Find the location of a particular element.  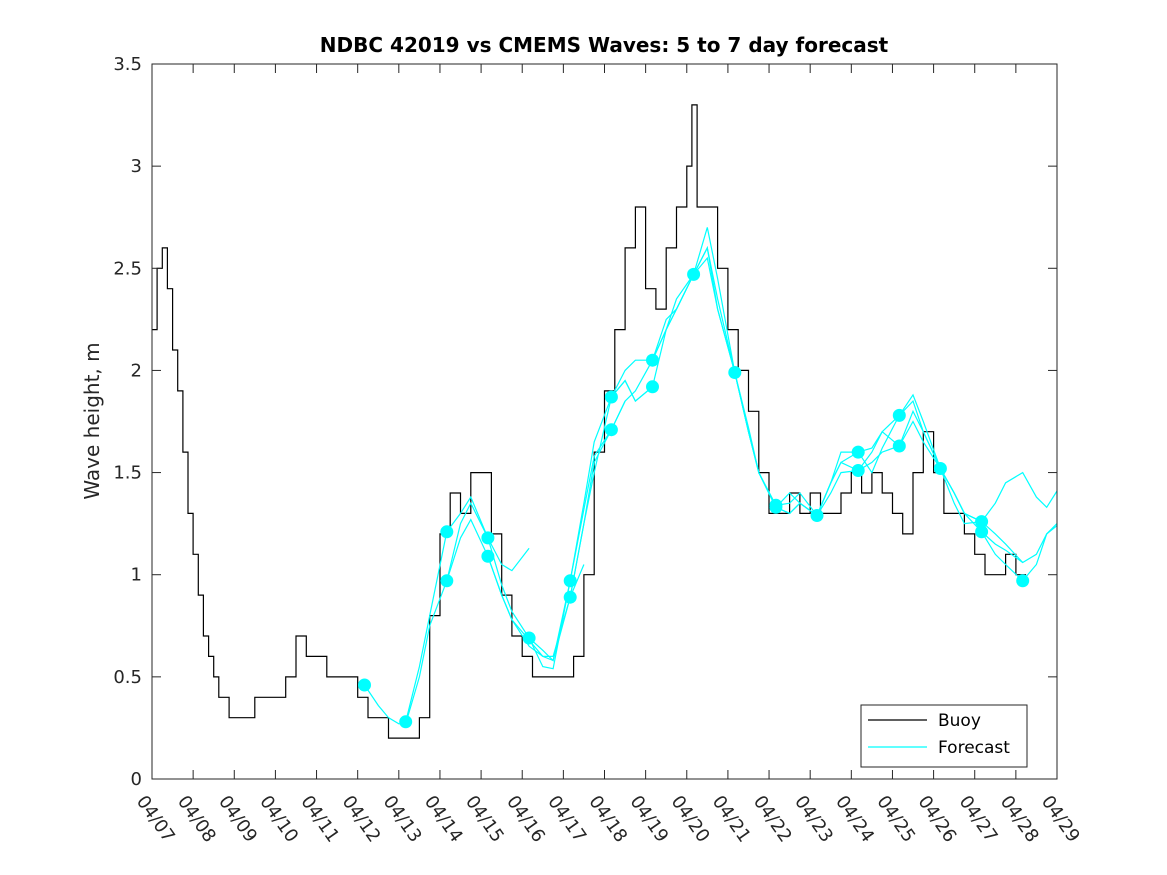

x-tick-label: 04/09 is located at coordinates (237, 819).